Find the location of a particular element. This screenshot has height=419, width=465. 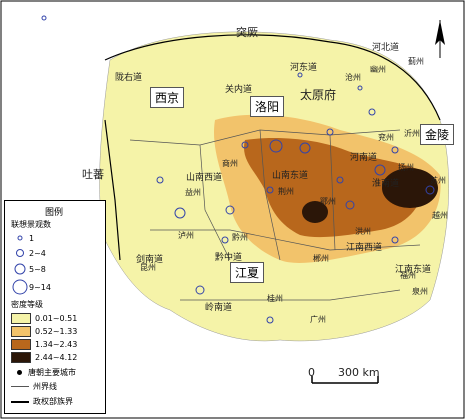

legend-symbol-2-label: 2~4 is located at coordinates (37, 253).